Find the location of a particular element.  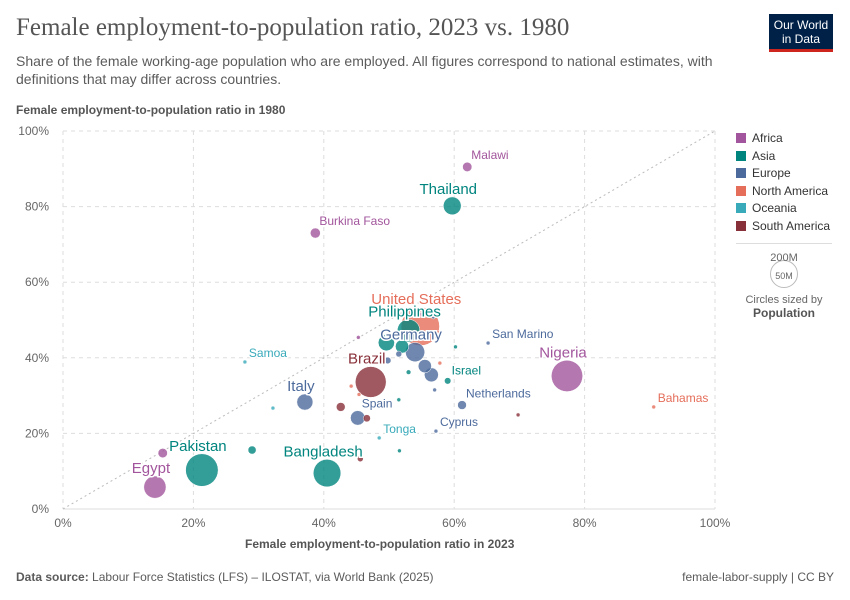

point-label: Spain is located at coordinates (377, 404).